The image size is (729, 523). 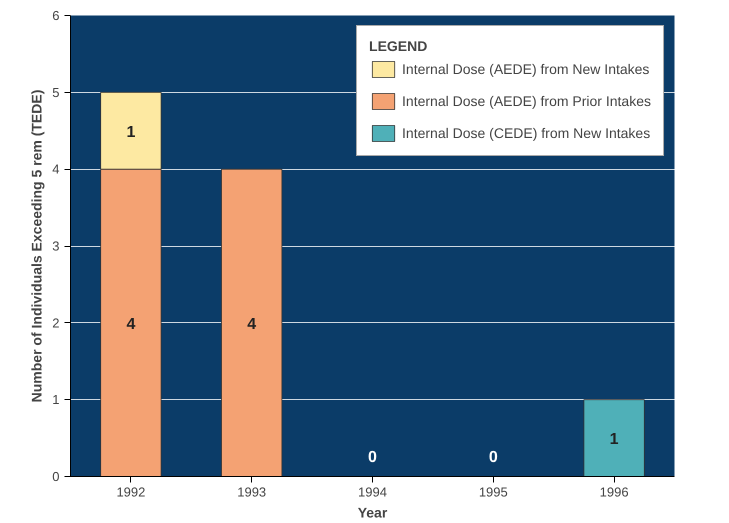 What do you see at coordinates (372, 492) in the screenshot?
I see `x-tick-label: 1994` at bounding box center [372, 492].